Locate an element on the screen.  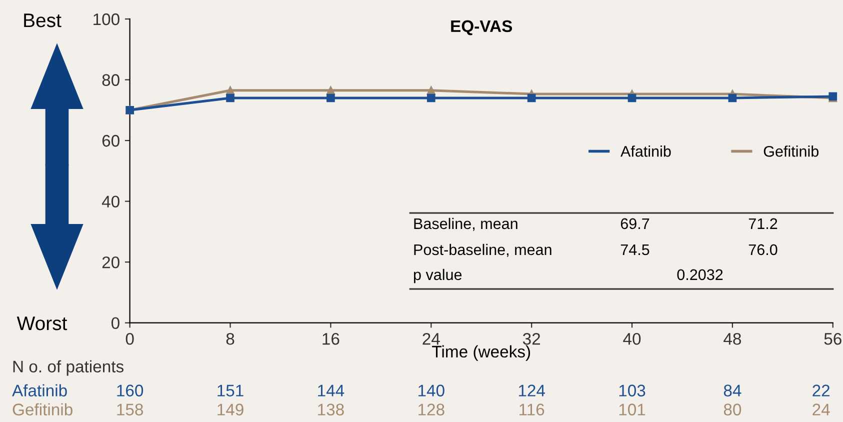
text: Gefitinib is located at coordinates (42, 409).